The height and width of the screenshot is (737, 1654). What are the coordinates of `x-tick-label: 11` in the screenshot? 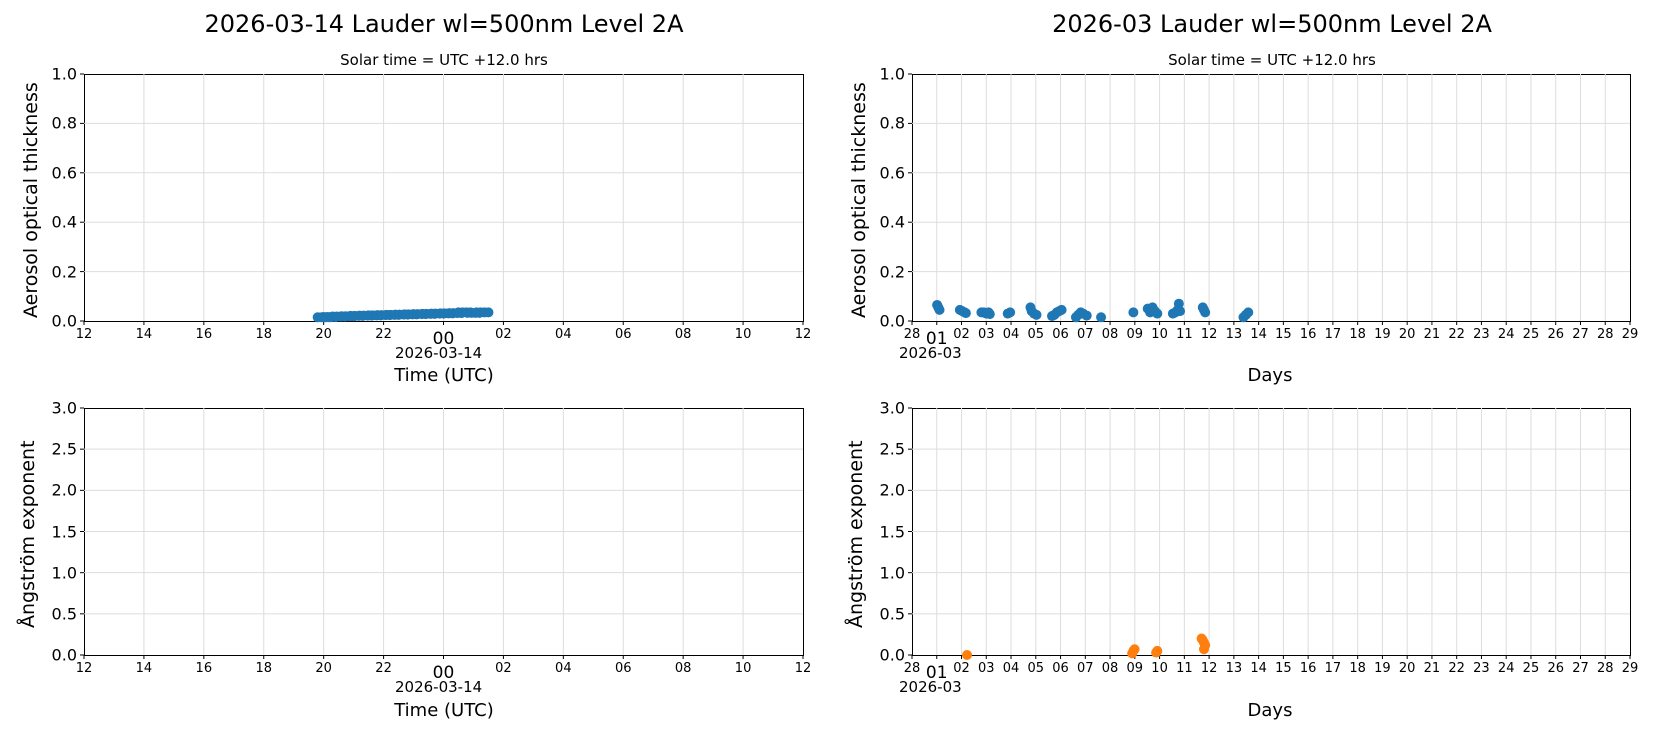 It's located at (1184, 668).